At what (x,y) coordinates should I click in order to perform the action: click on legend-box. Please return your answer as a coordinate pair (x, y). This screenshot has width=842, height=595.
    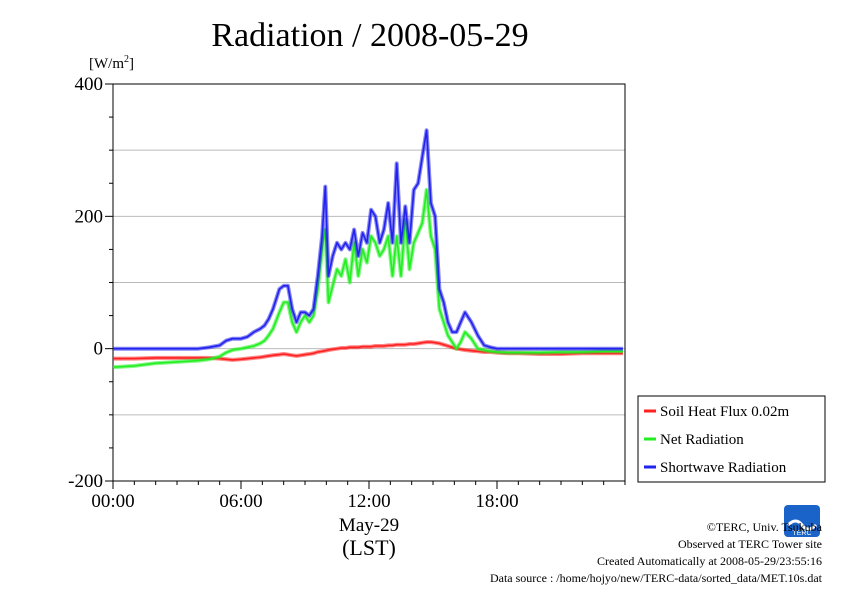
    Looking at the image, I should click on (731, 439).